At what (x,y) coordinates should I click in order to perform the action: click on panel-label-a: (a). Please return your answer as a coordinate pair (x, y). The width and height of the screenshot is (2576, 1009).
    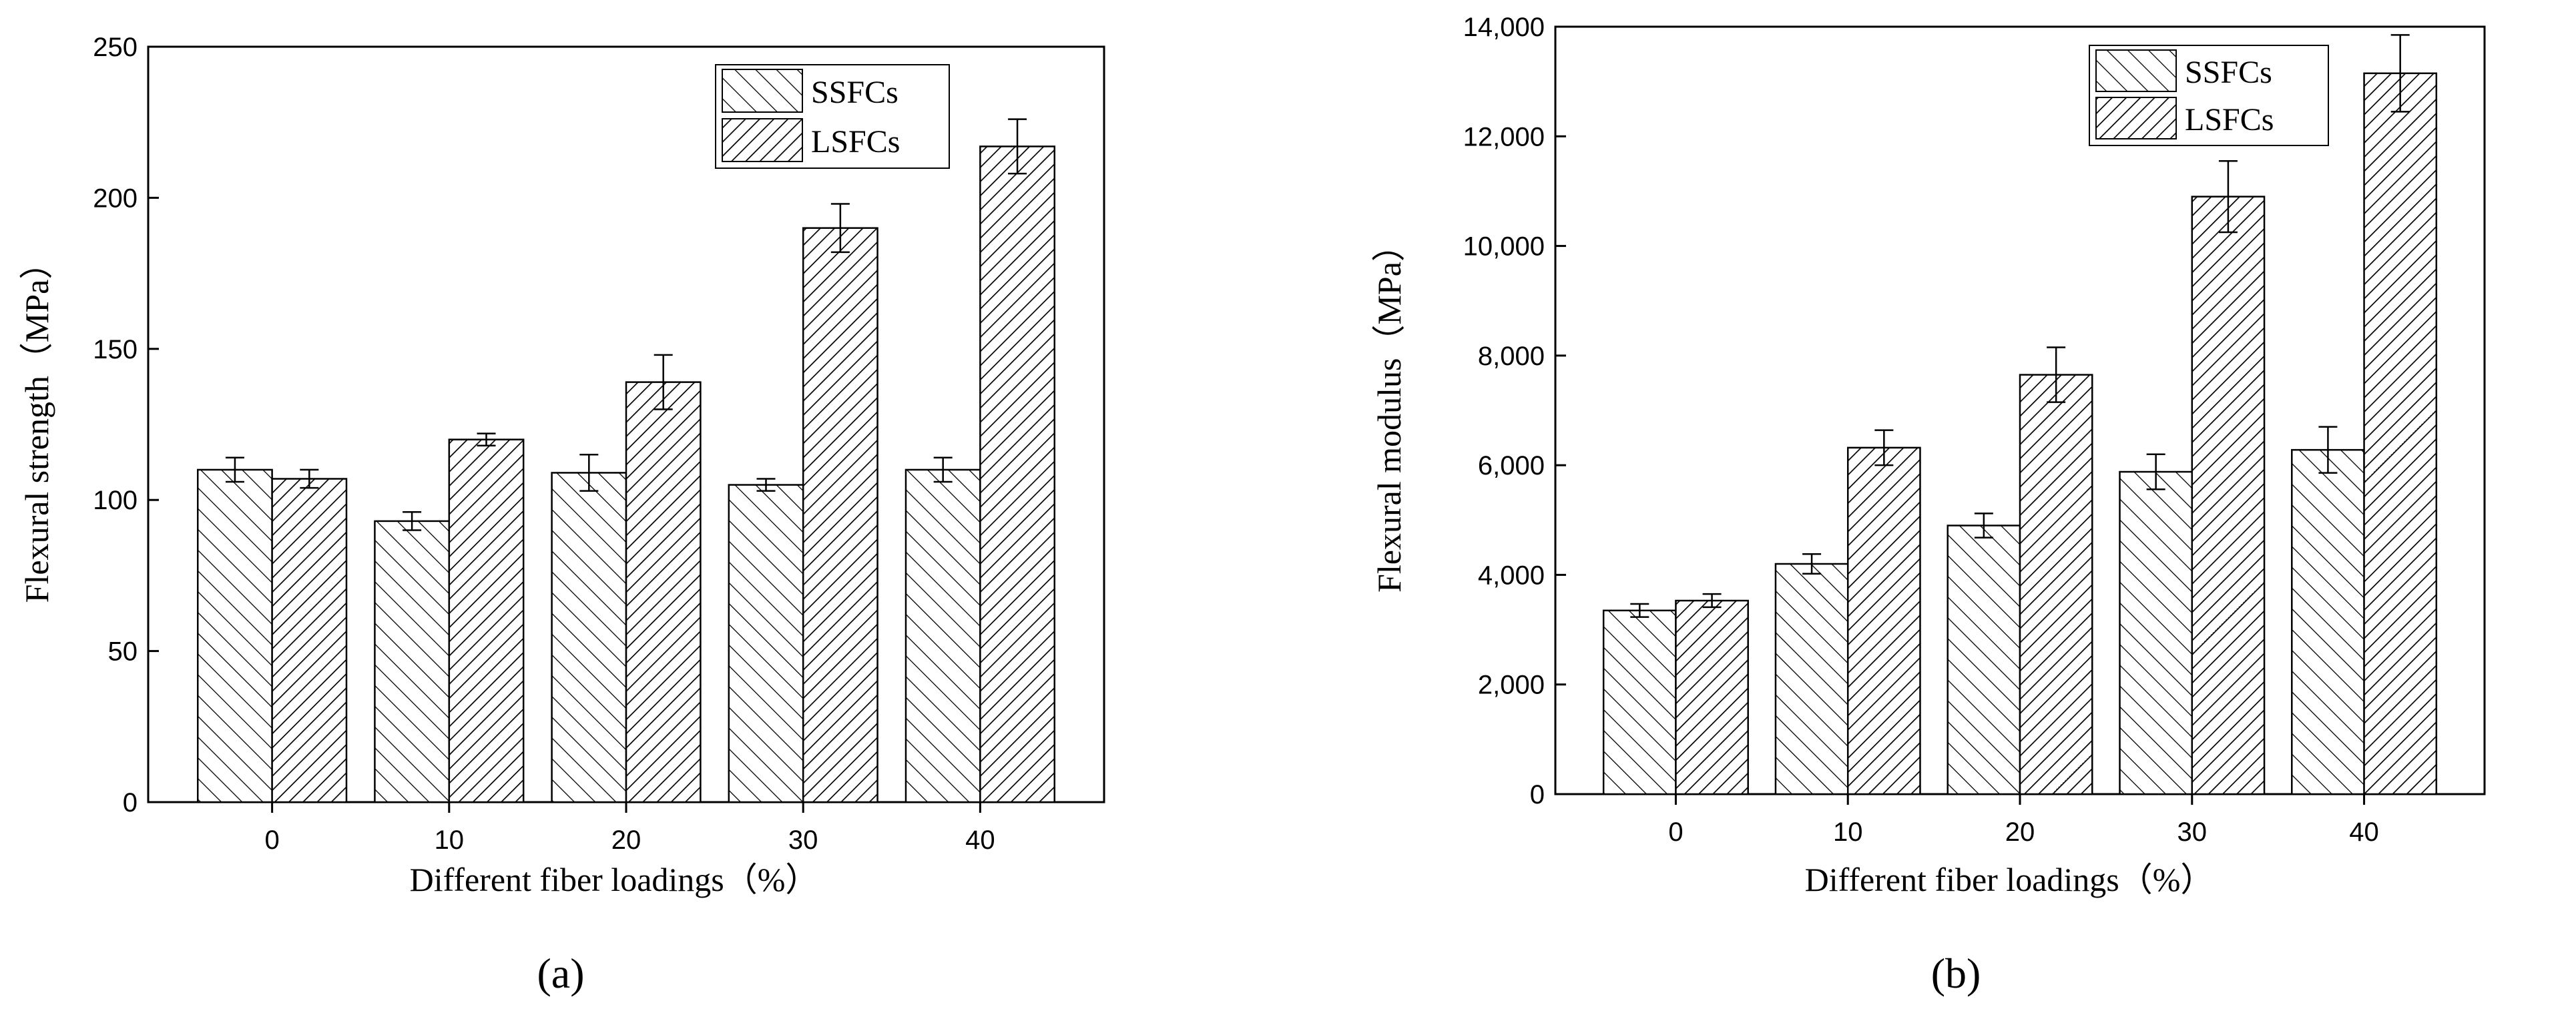
    Looking at the image, I should click on (560, 973).